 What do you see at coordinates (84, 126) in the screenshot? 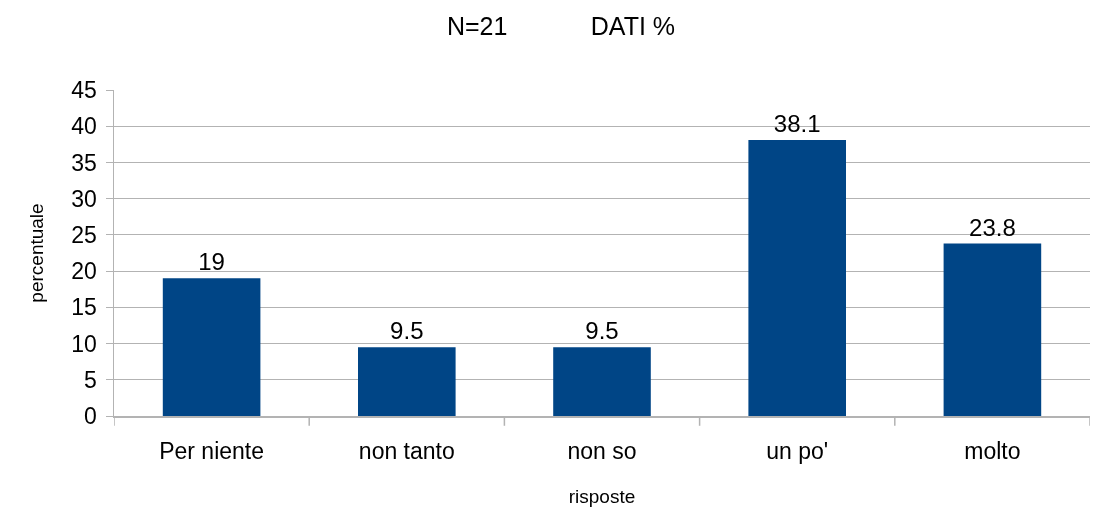
I see `y-tick-label: 40` at bounding box center [84, 126].